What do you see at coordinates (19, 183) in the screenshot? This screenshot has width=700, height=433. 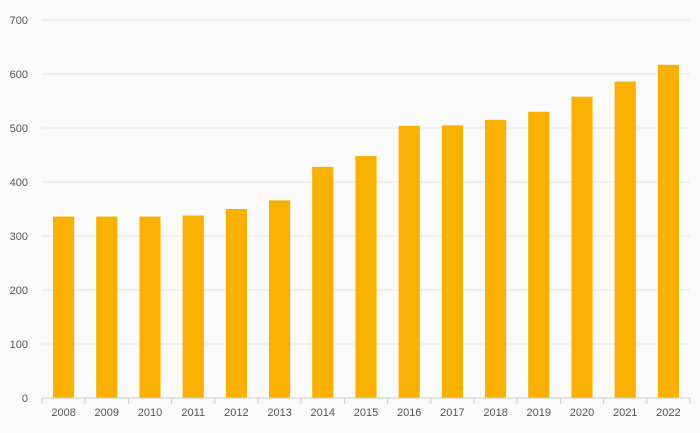 I see `y-tick-label: 400` at bounding box center [19, 183].